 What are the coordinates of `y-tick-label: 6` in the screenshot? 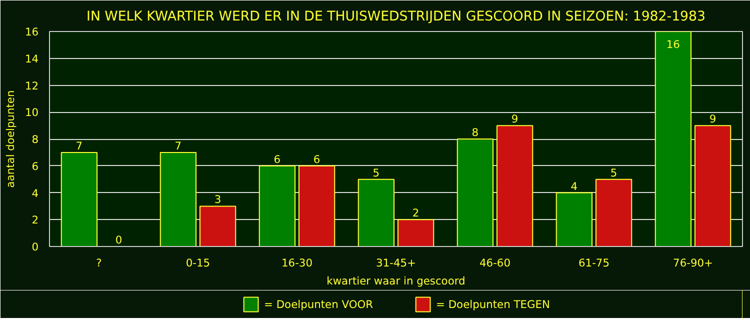 It's located at (35, 166).